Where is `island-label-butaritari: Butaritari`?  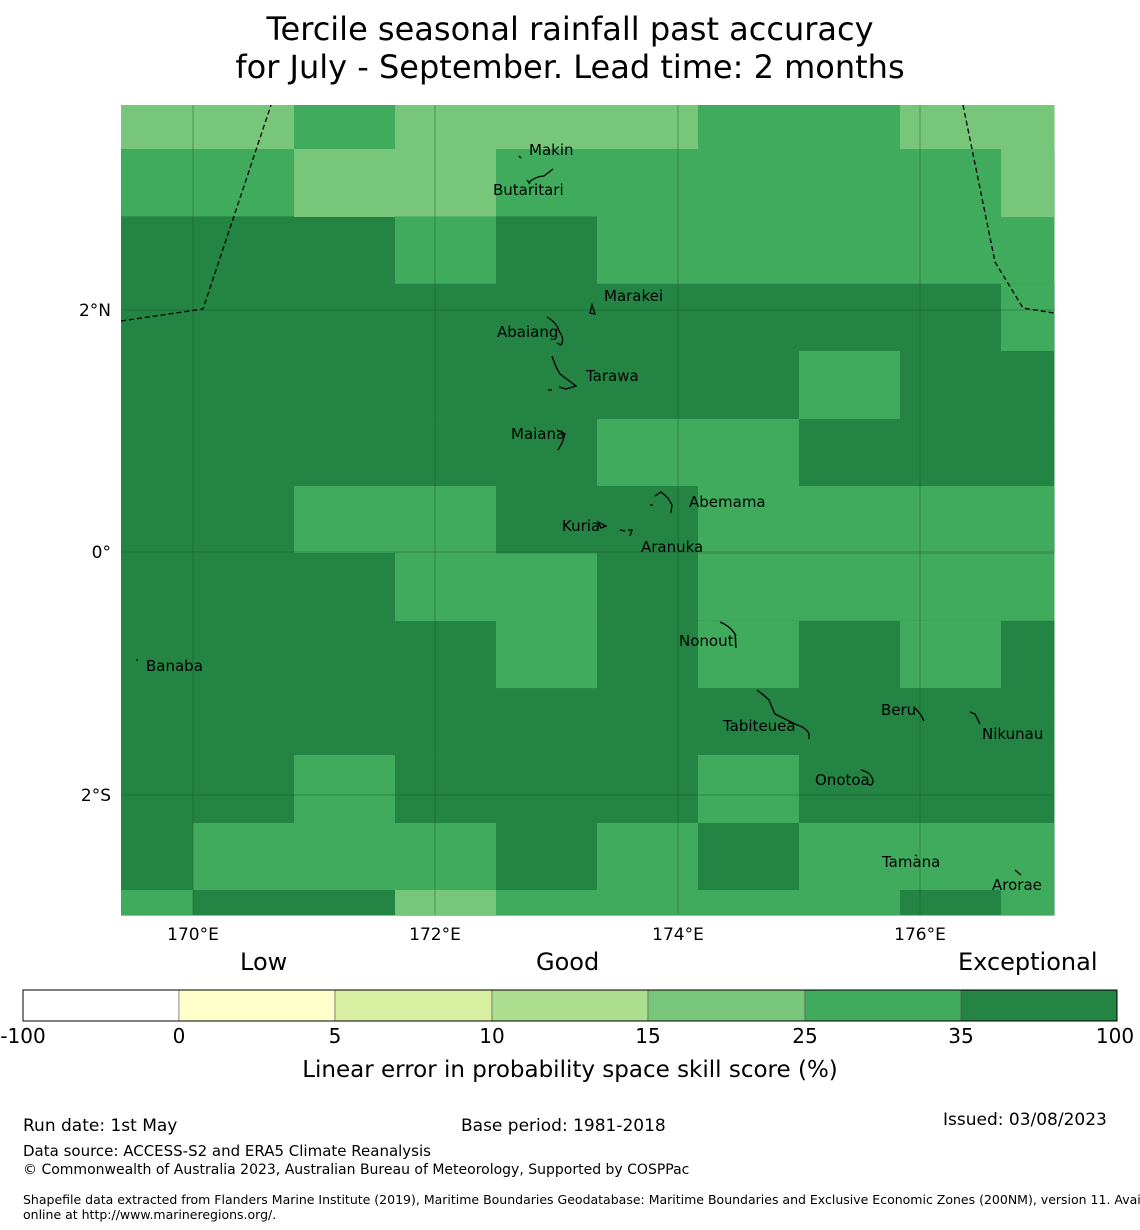 island-label-butaritari: Butaritari is located at coordinates (528, 190).